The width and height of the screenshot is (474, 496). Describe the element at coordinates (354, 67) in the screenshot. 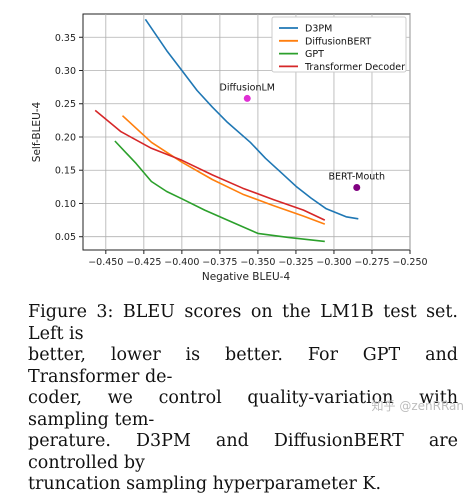

I see `legend-label-transformer-decoder: Transformer Decoder` at that location.